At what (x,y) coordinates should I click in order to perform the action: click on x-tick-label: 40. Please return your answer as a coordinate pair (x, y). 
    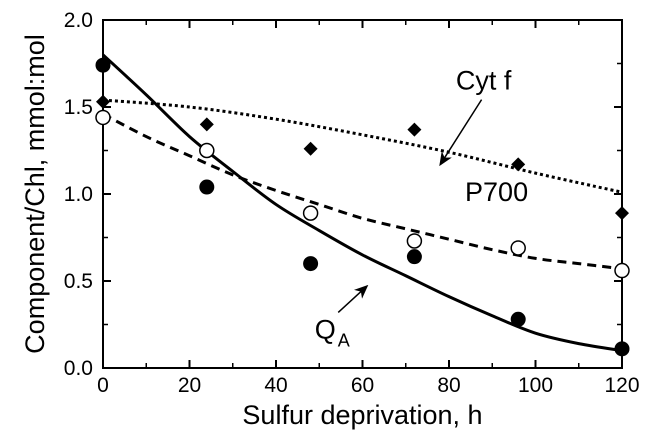
    Looking at the image, I should click on (275, 385).